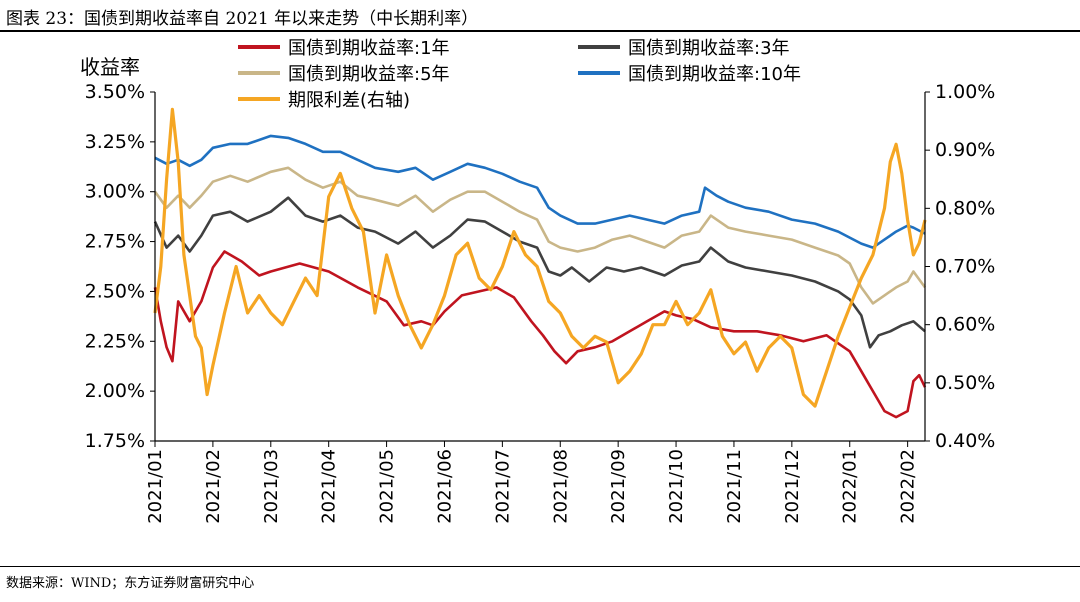 The width and height of the screenshot is (1080, 602). I want to click on source-note: 数据来源：WIND；东方证券财富研究中心, so click(130, 583).